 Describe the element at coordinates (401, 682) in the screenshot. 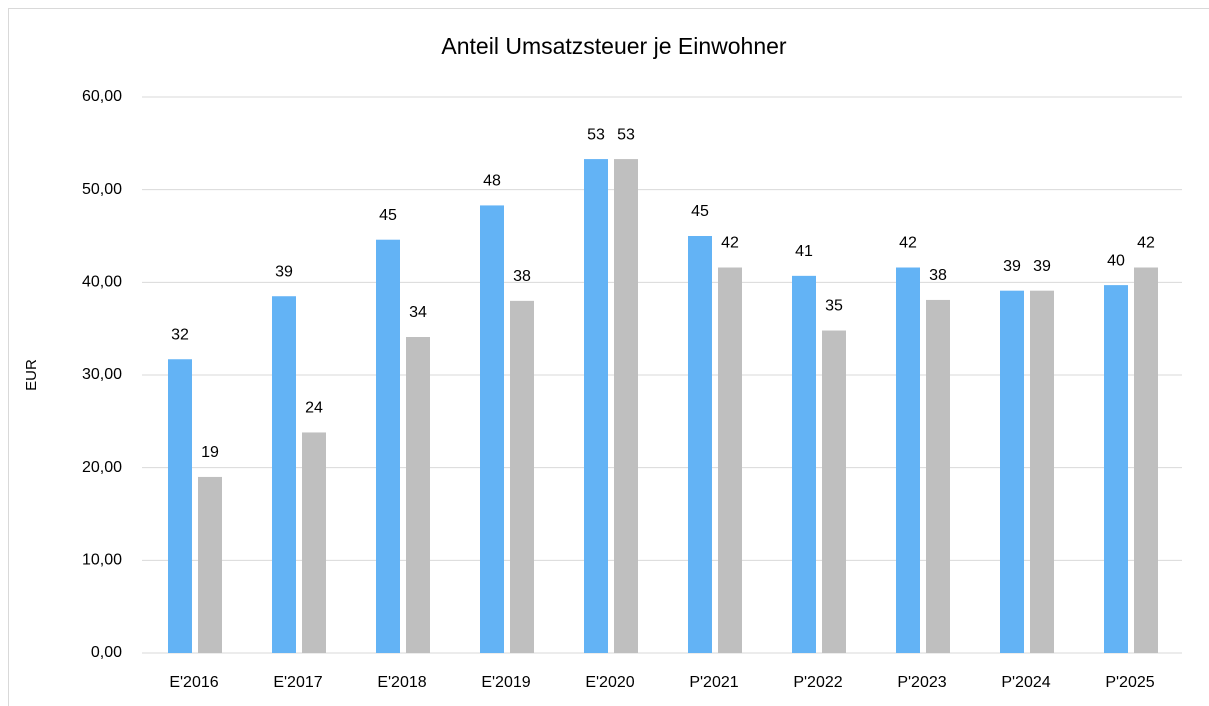

I see `x-tick-label: E'2018` at that location.